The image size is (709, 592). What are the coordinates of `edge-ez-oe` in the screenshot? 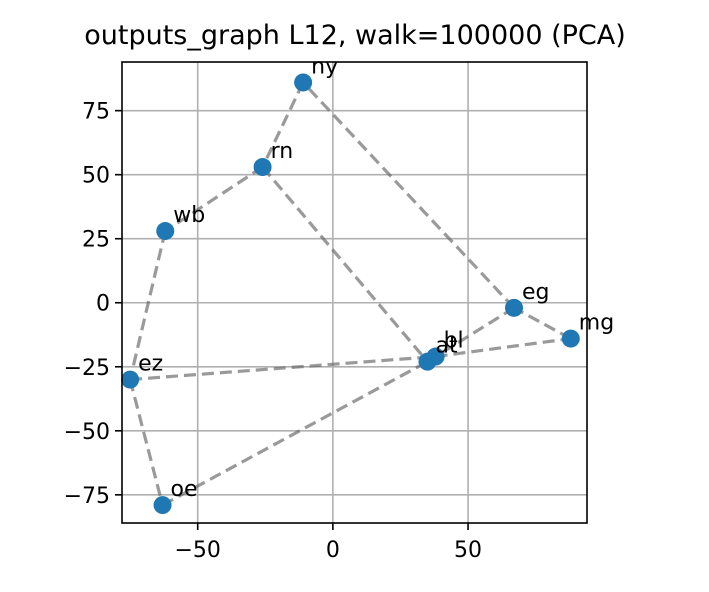 It's located at (146, 442).